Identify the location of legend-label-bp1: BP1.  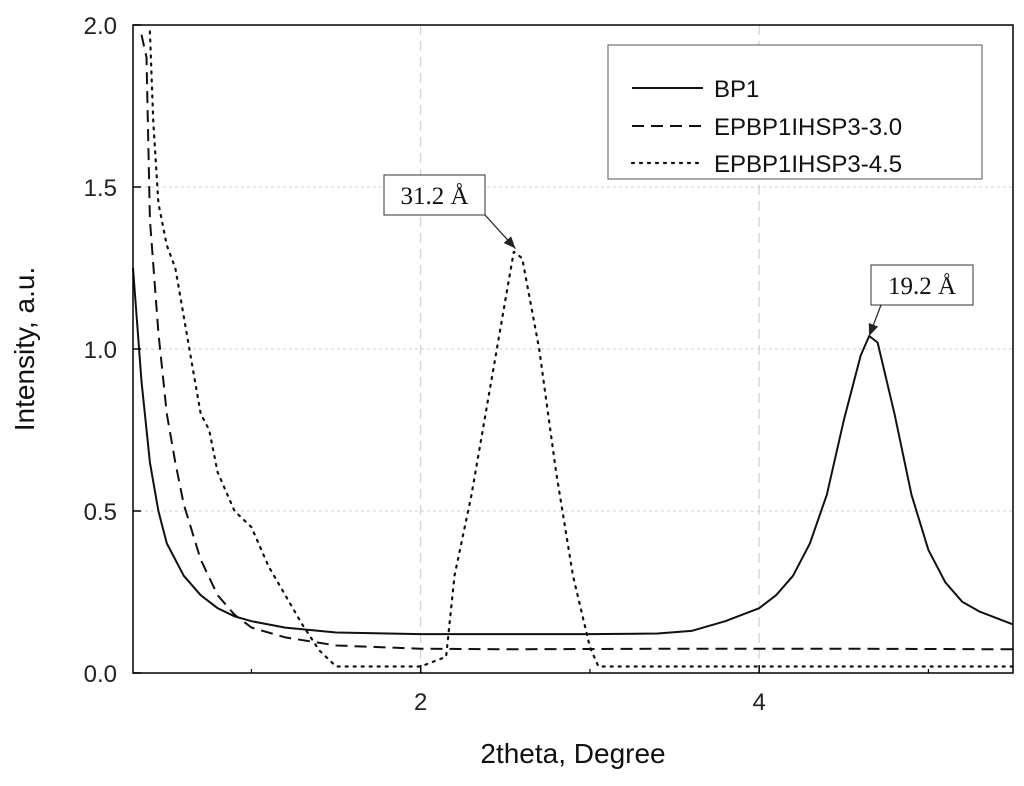
(736, 89).